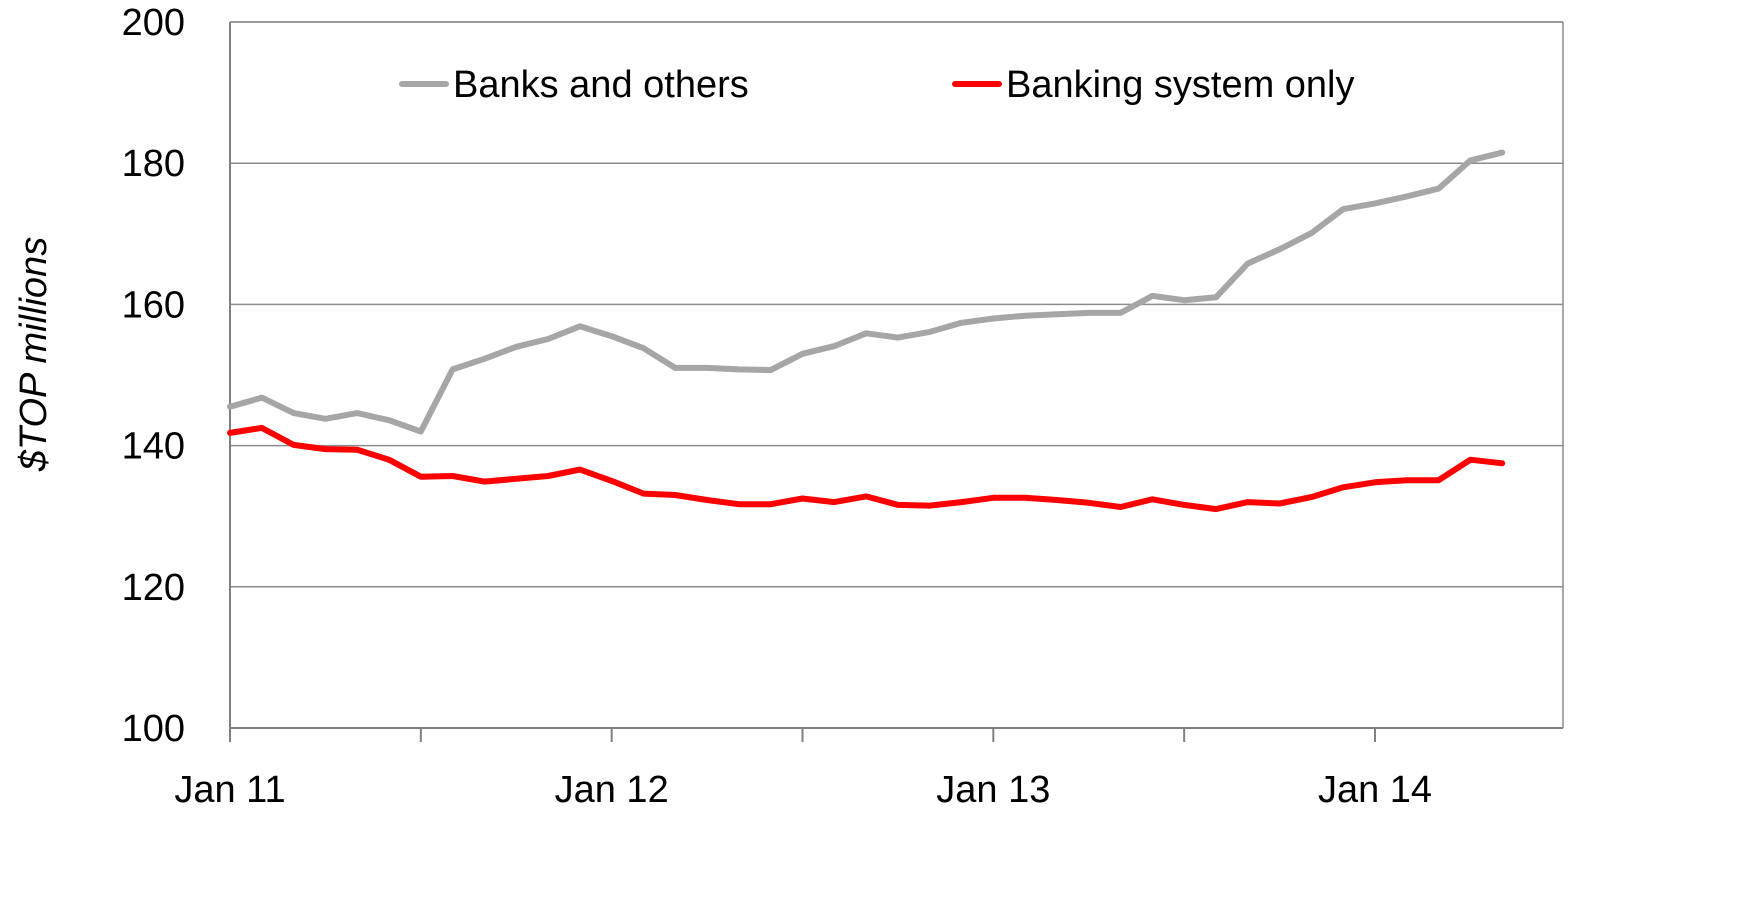  What do you see at coordinates (153, 447) in the screenshot?
I see `y-tick-label: 140` at bounding box center [153, 447].